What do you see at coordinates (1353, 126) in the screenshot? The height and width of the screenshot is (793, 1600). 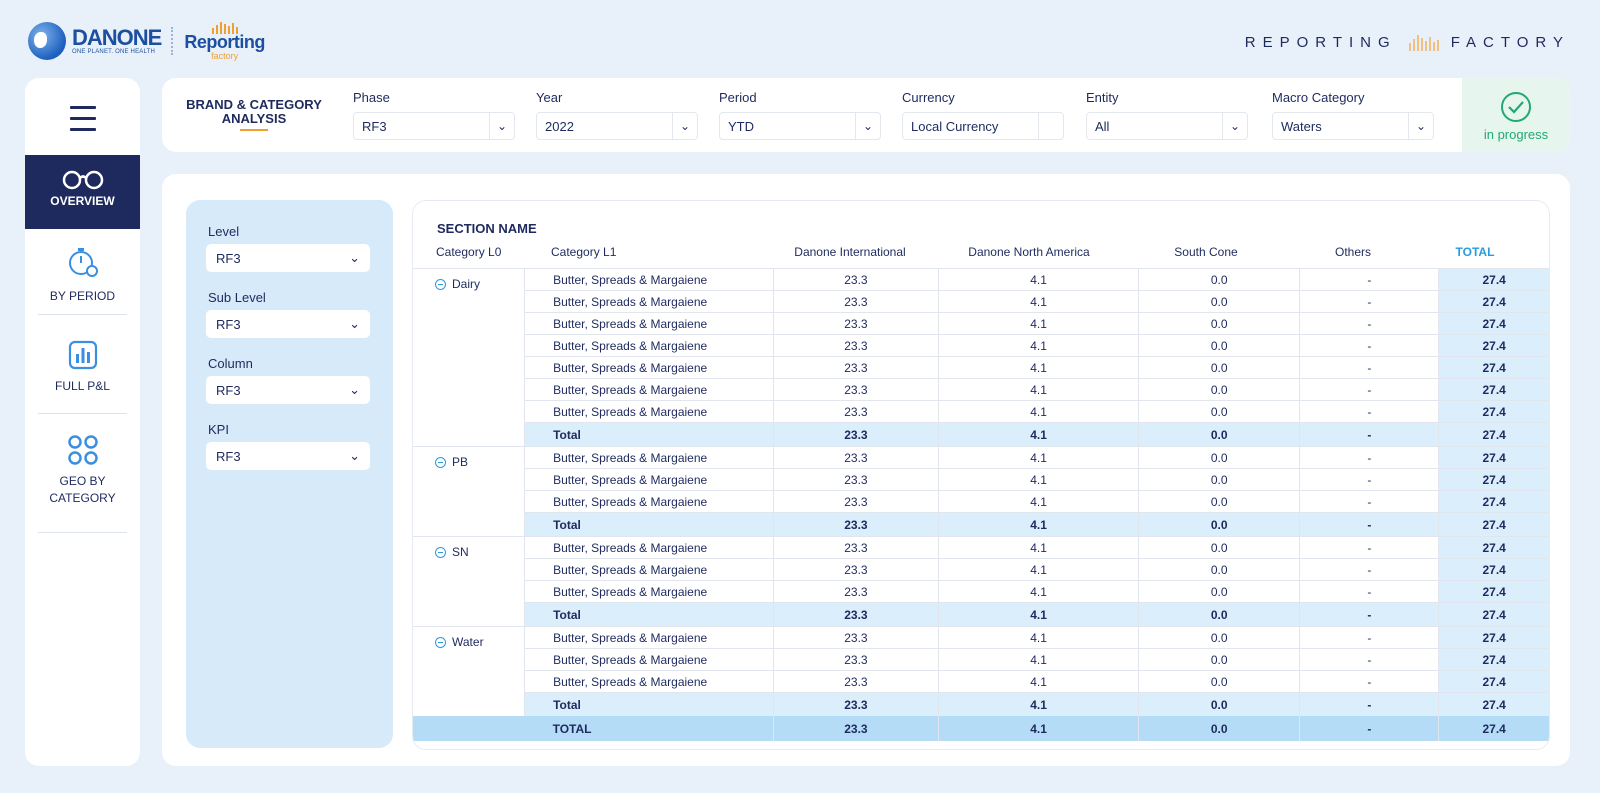 I see `macro-category-select: Waters ⌄` at bounding box center [1353, 126].